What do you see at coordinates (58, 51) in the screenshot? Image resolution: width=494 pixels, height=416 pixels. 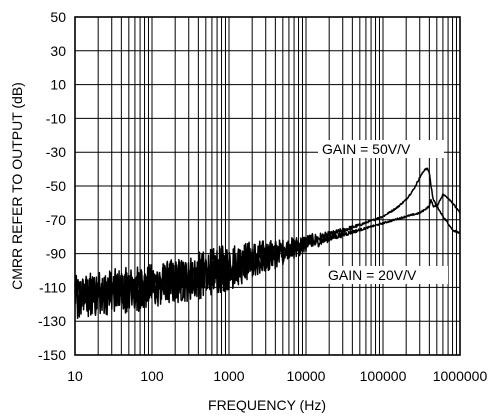 I see `y-tick-label: 30` at bounding box center [58, 51].